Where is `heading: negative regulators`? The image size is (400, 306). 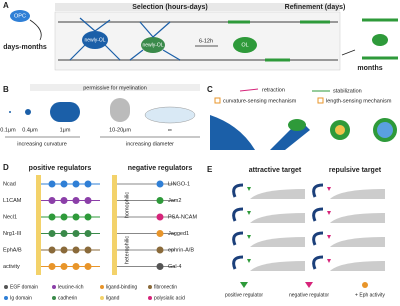 heading: negative regulators is located at coordinates (160, 168).